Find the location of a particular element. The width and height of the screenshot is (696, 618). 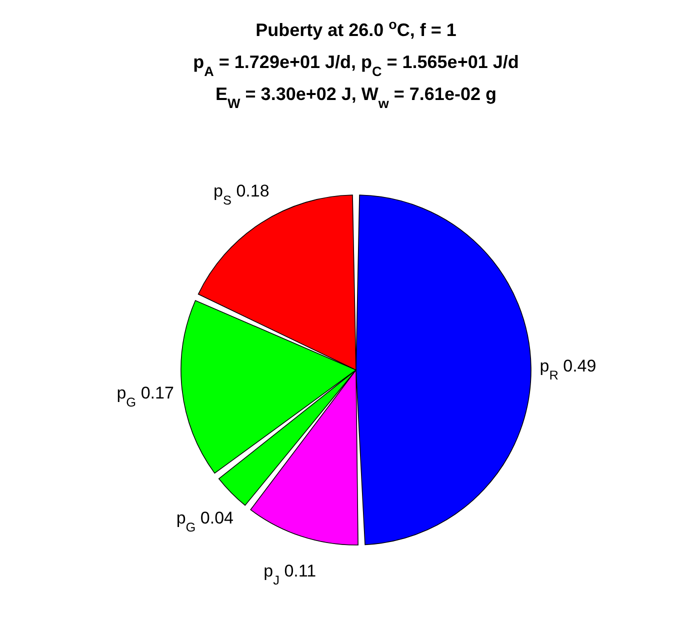

slice-label: p$_{J}$ is located at coordinates (272, 574).